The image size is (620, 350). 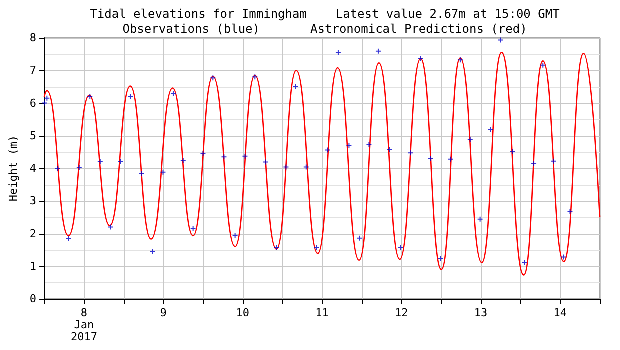 What do you see at coordinates (33, 135) in the screenshot?
I see `y-tick-label: 5` at bounding box center [33, 135].